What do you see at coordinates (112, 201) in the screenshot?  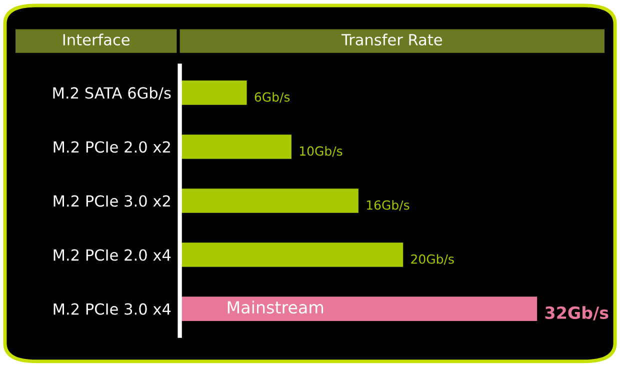 I see `y-tick-label: M.2 PCIe 3.0 x2` at bounding box center [112, 201].